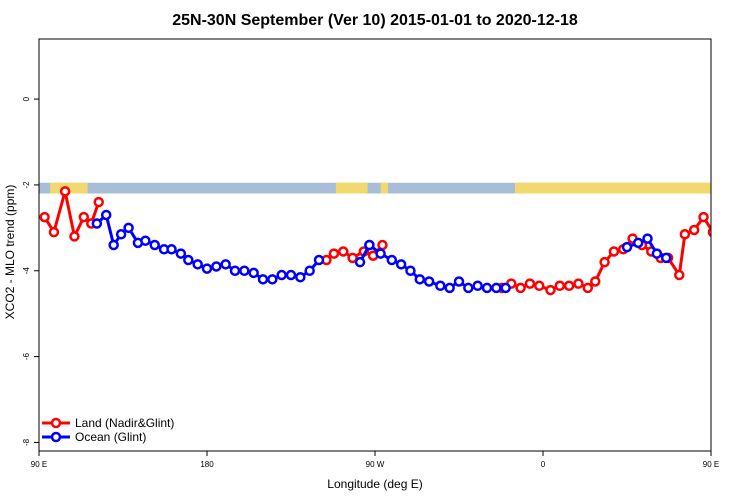 The height and width of the screenshot is (500, 750). What do you see at coordinates (110, 437) in the screenshot?
I see `legend-label: Ocean (Glint)` at bounding box center [110, 437].